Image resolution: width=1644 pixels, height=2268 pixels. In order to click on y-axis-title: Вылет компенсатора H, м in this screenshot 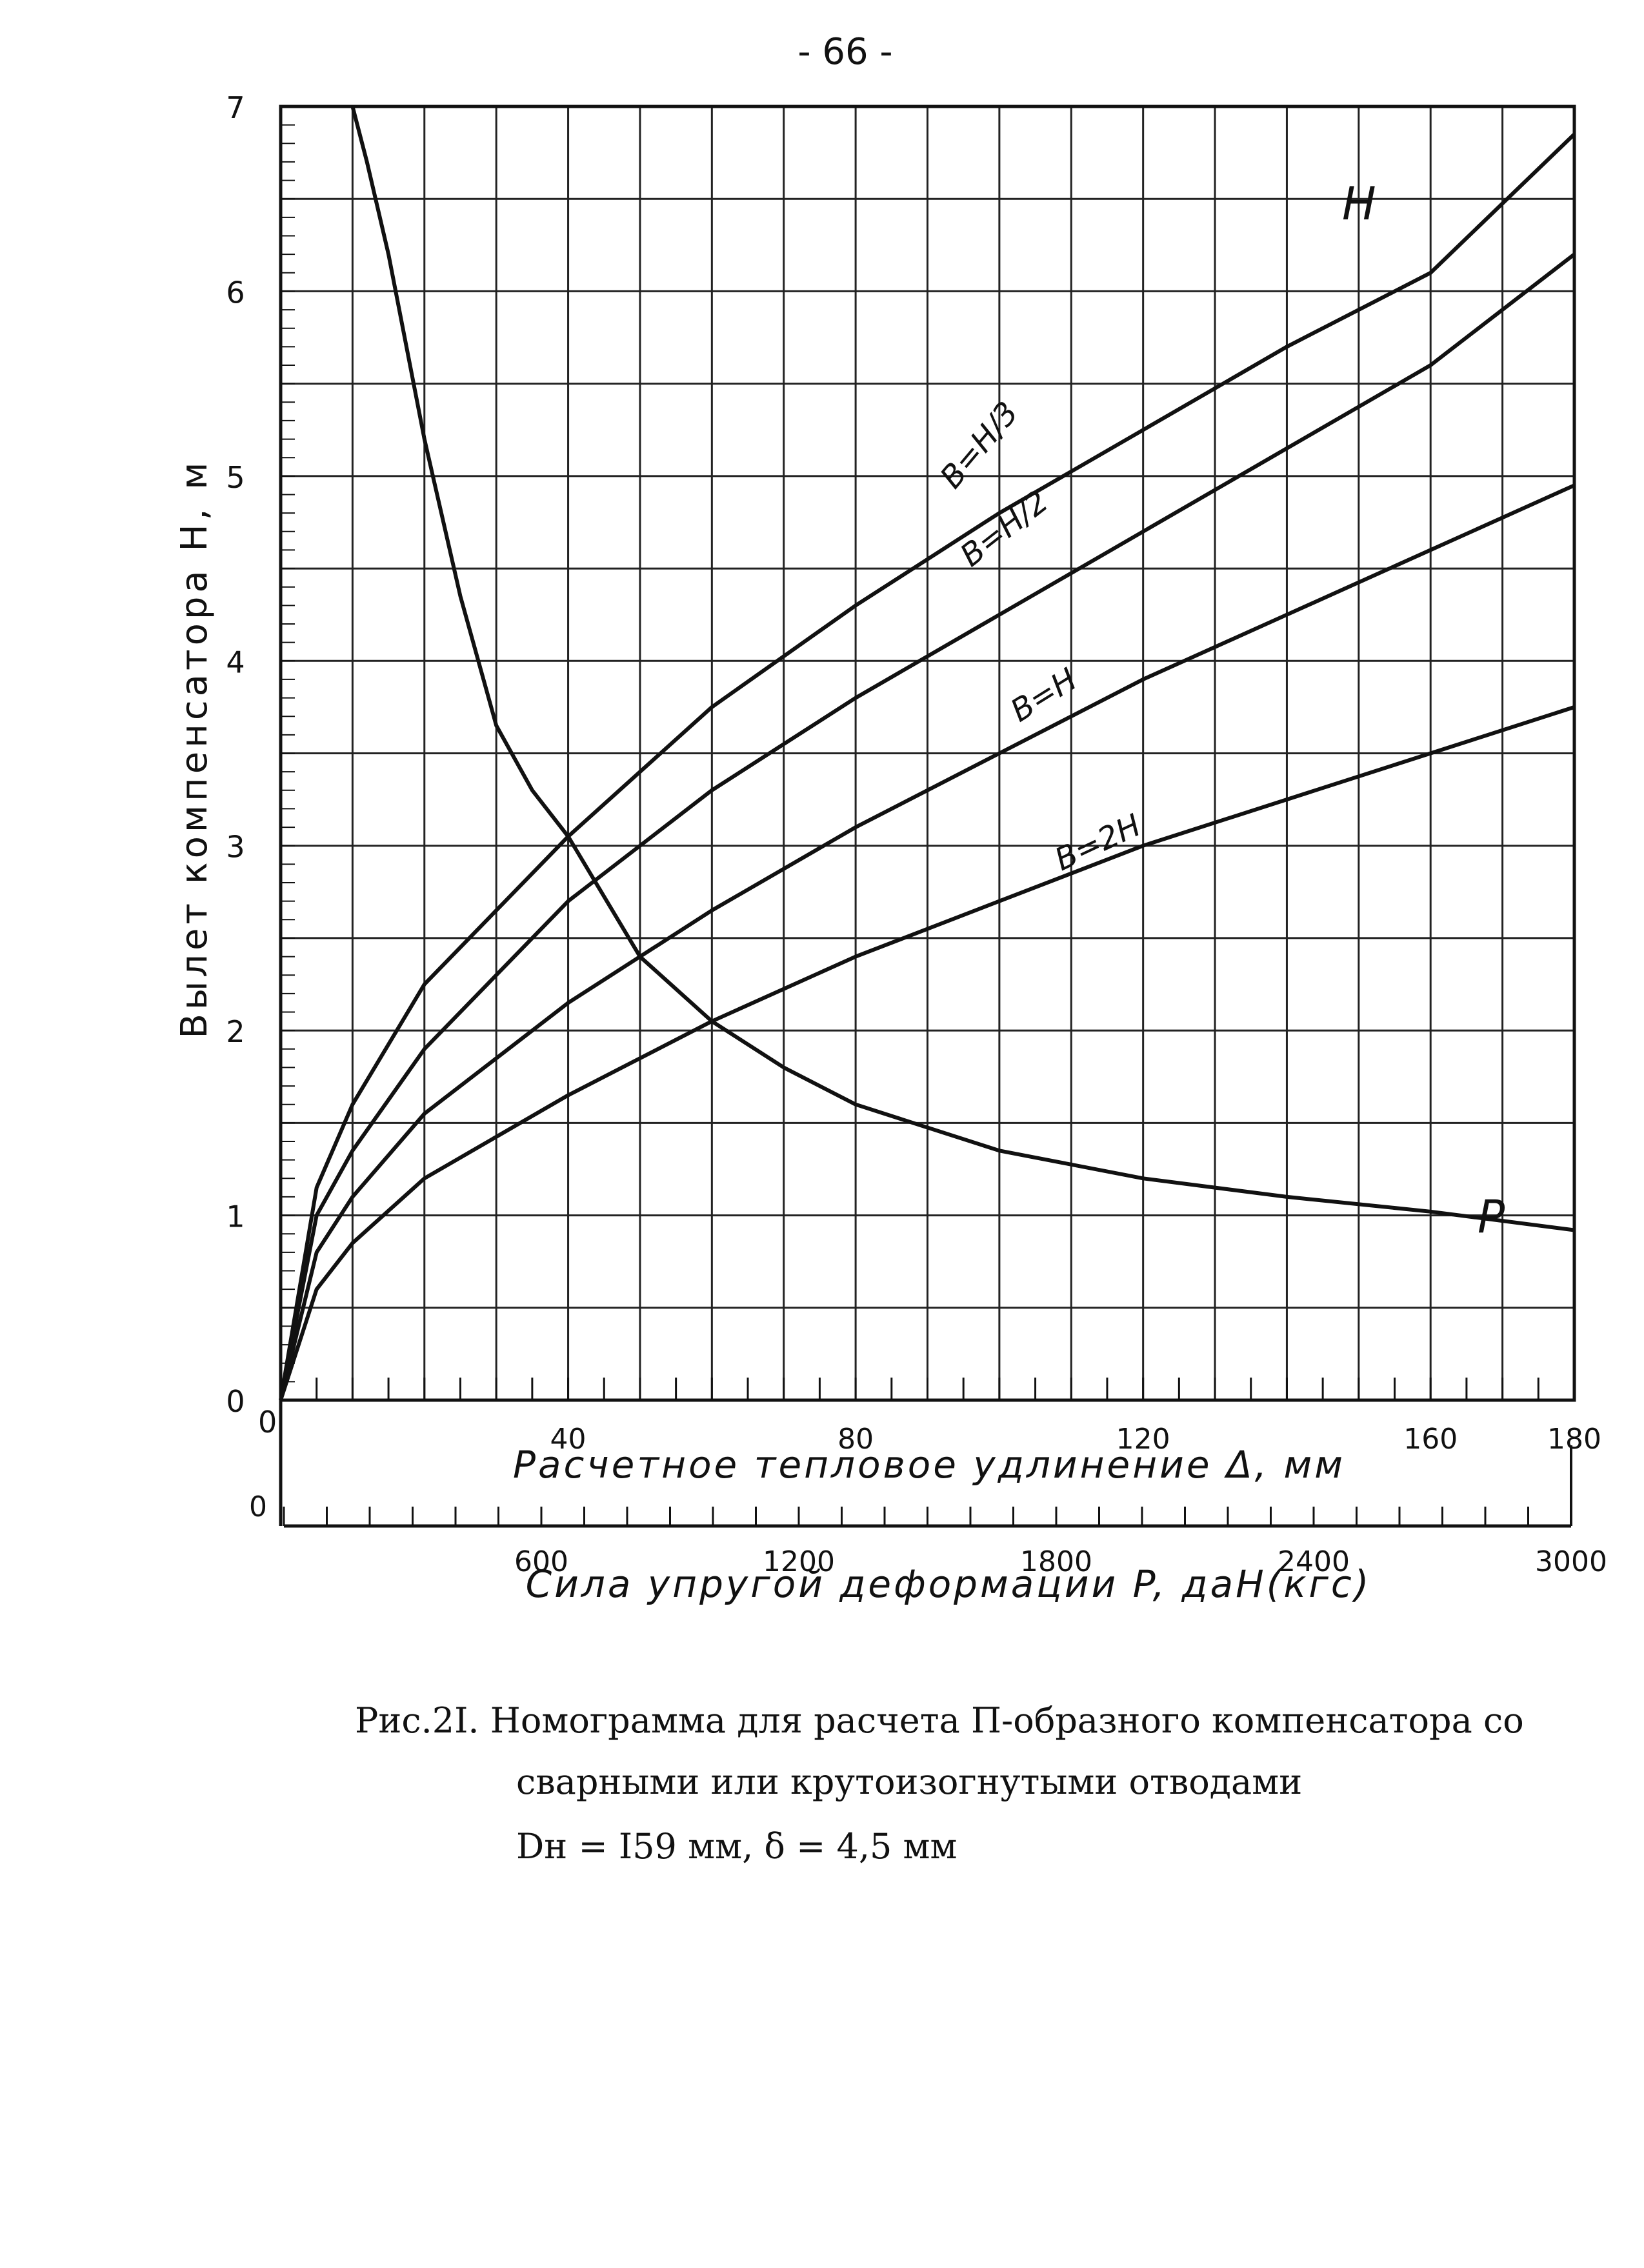, I will do `click(195, 749)`.